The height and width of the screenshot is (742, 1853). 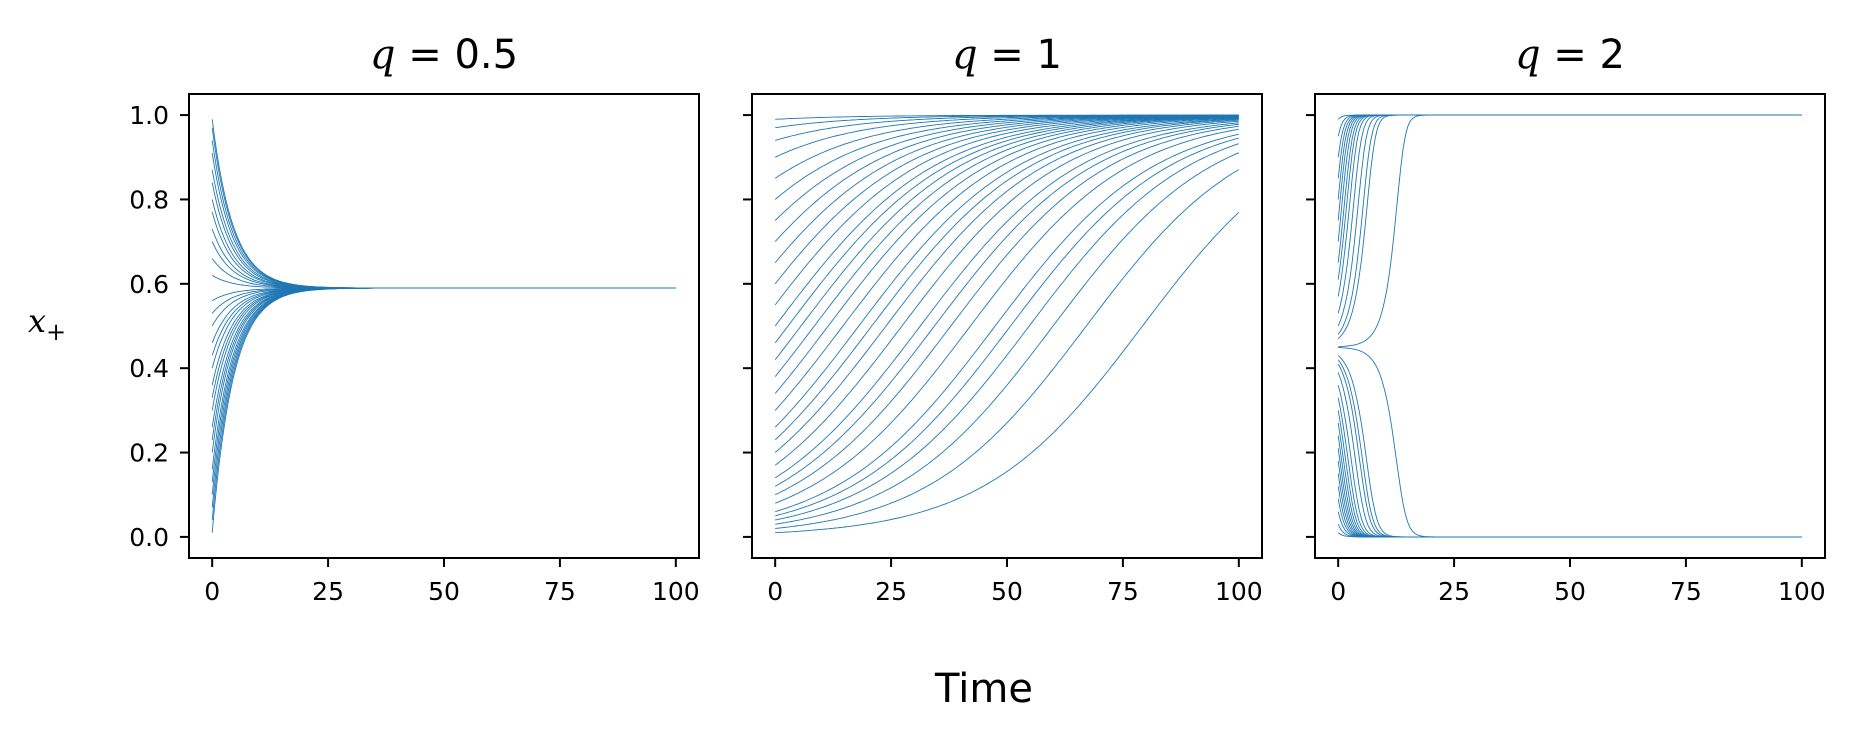 I want to click on y-tick-label: 0.0, so click(x=149, y=537).